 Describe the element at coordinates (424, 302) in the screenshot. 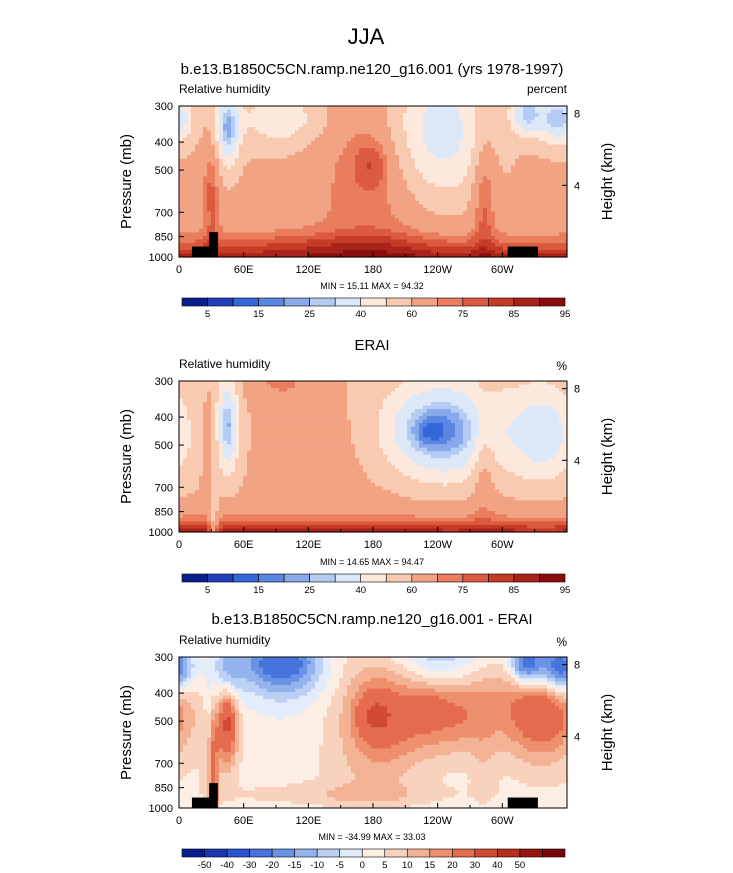

I see `colorbar-box` at that location.